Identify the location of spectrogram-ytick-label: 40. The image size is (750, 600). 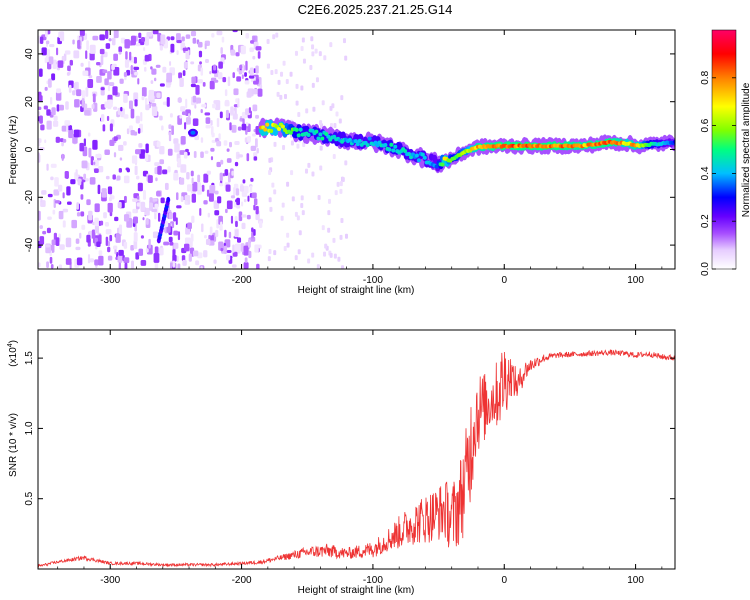
(29, 54).